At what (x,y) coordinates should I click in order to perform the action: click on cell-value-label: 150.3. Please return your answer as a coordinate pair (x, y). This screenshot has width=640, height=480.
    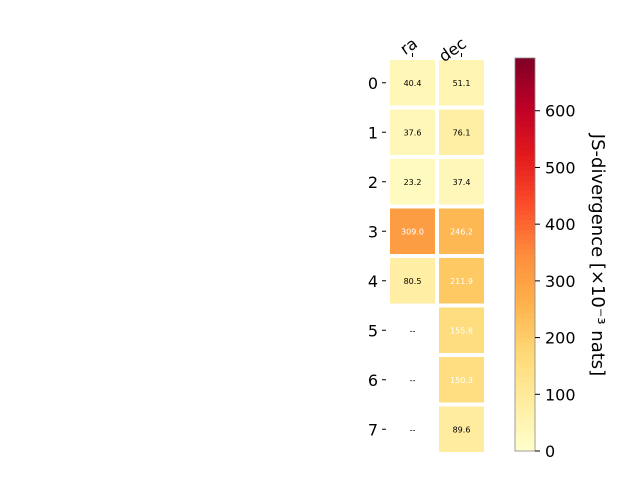
    Looking at the image, I should click on (461, 380).